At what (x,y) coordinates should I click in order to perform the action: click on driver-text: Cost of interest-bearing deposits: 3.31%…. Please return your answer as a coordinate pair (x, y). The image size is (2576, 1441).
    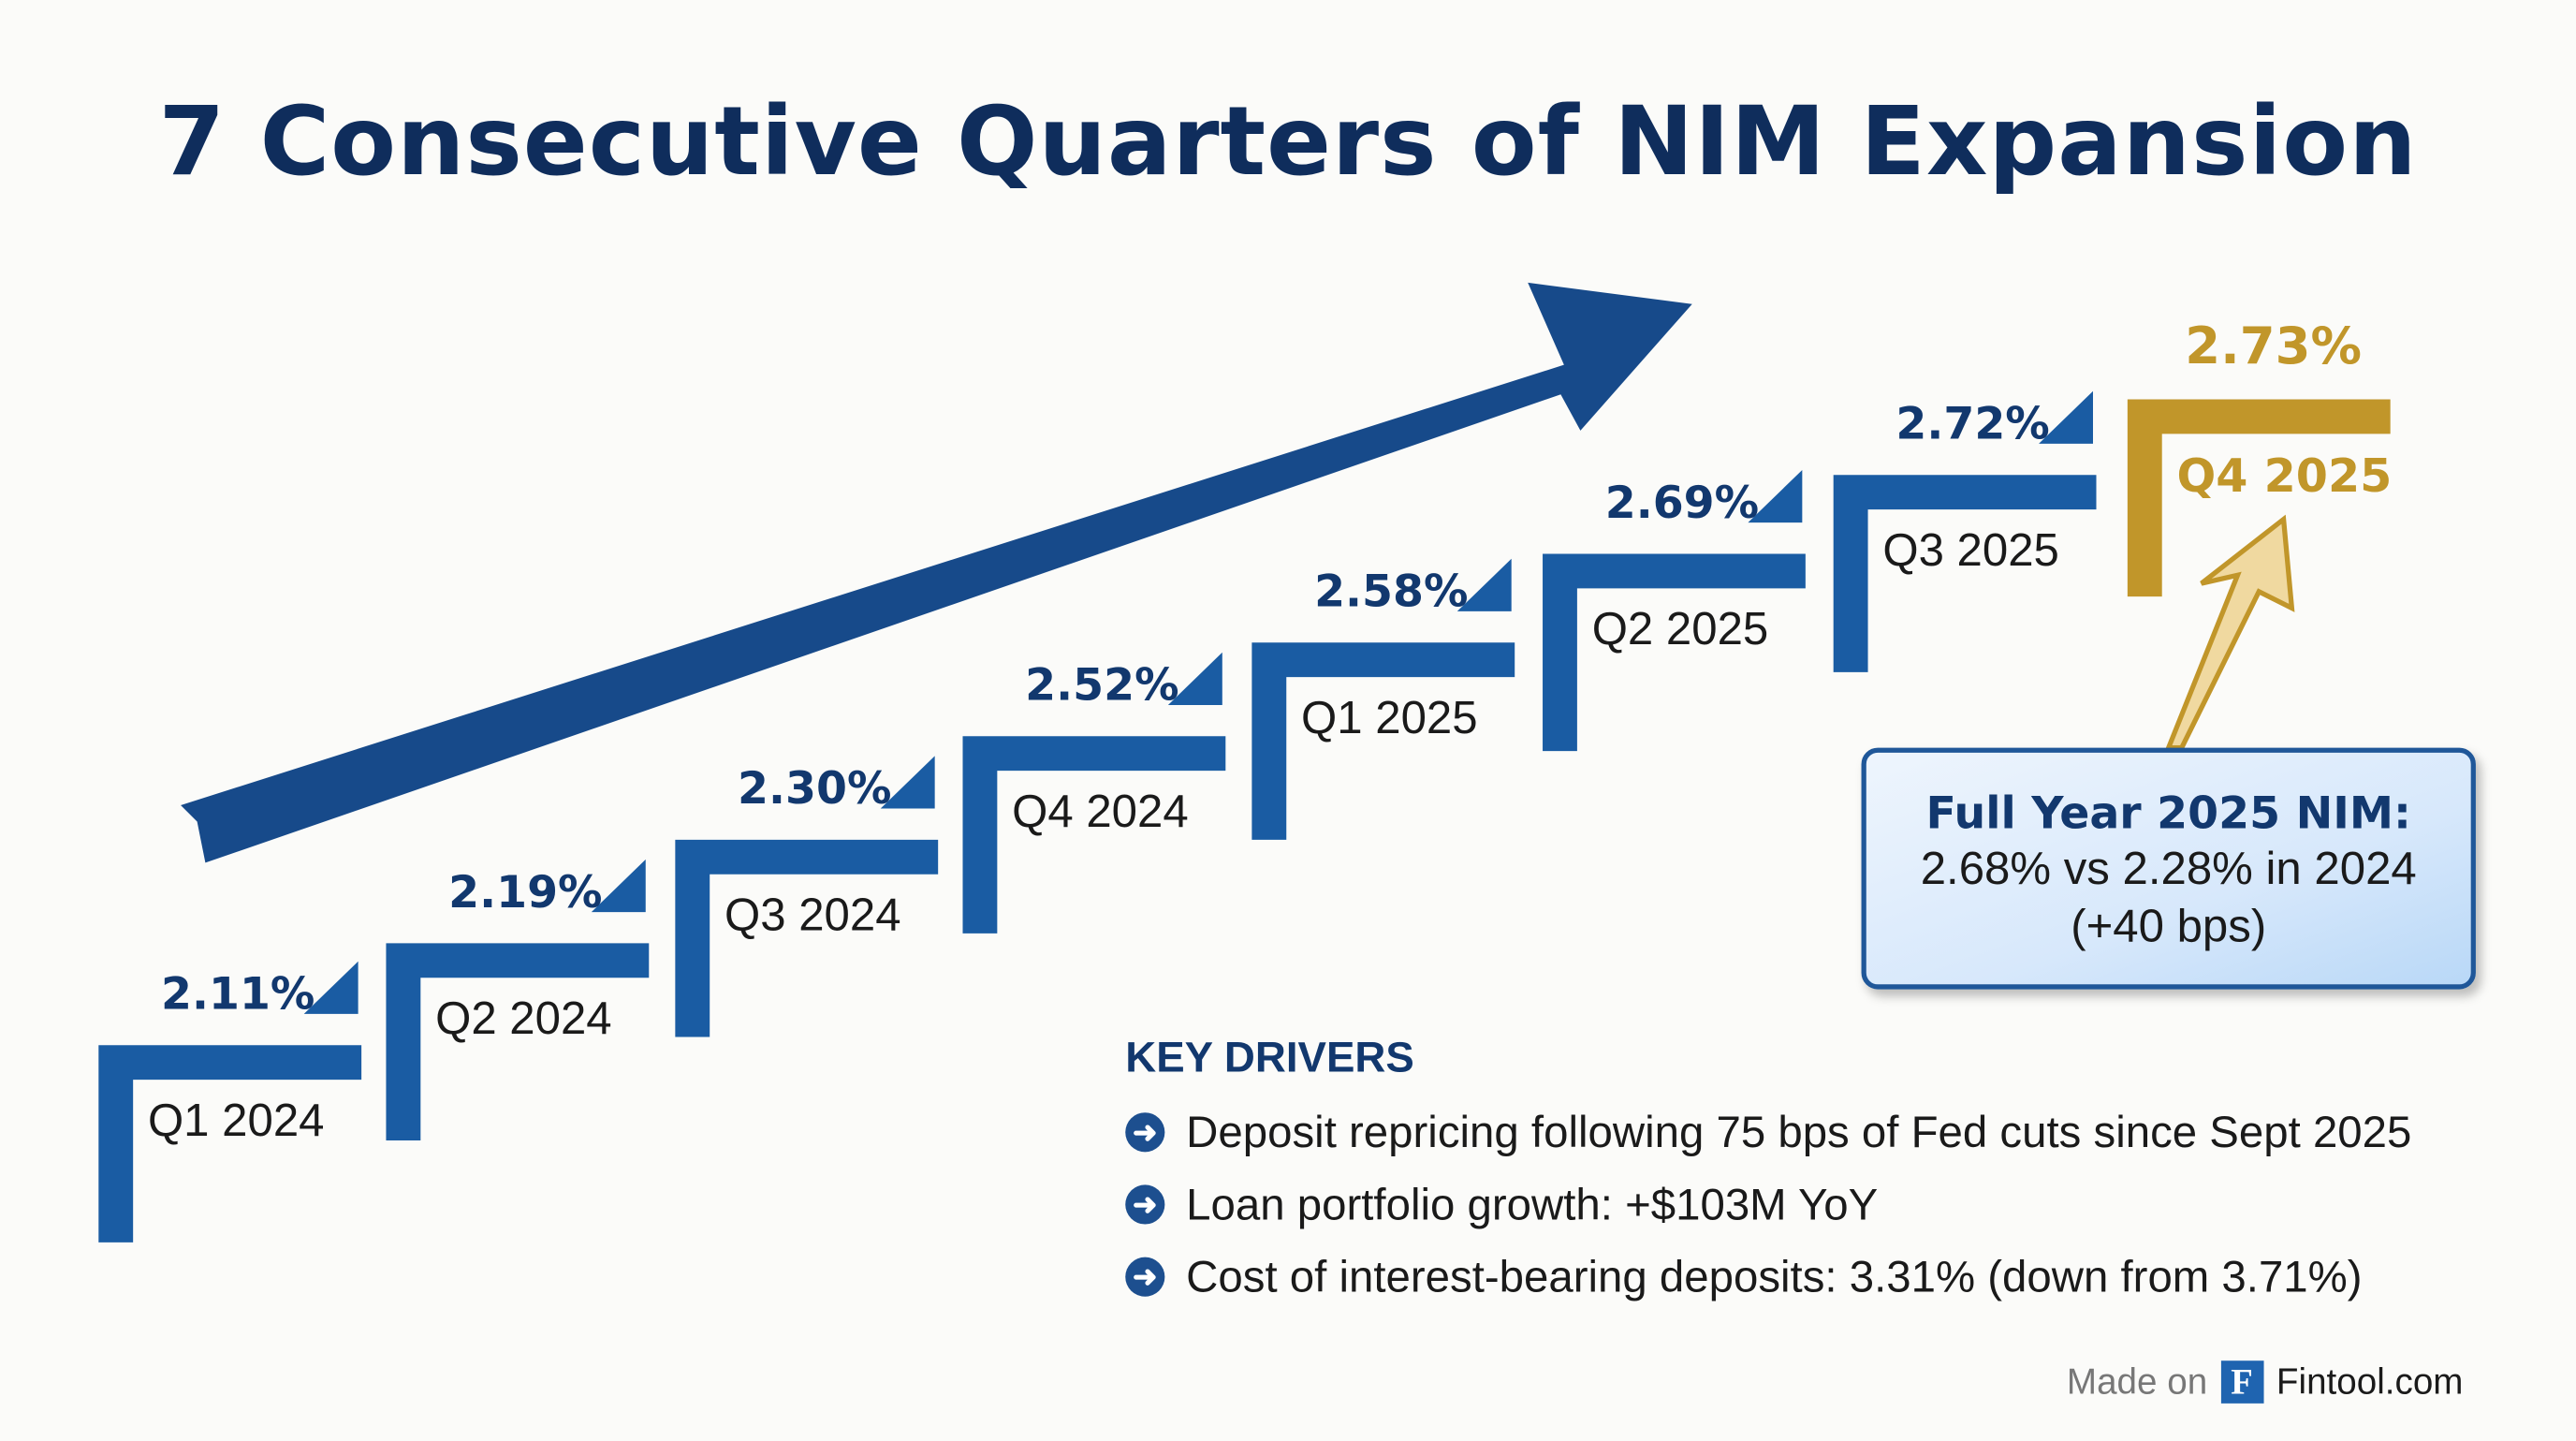
    Looking at the image, I should click on (1775, 1276).